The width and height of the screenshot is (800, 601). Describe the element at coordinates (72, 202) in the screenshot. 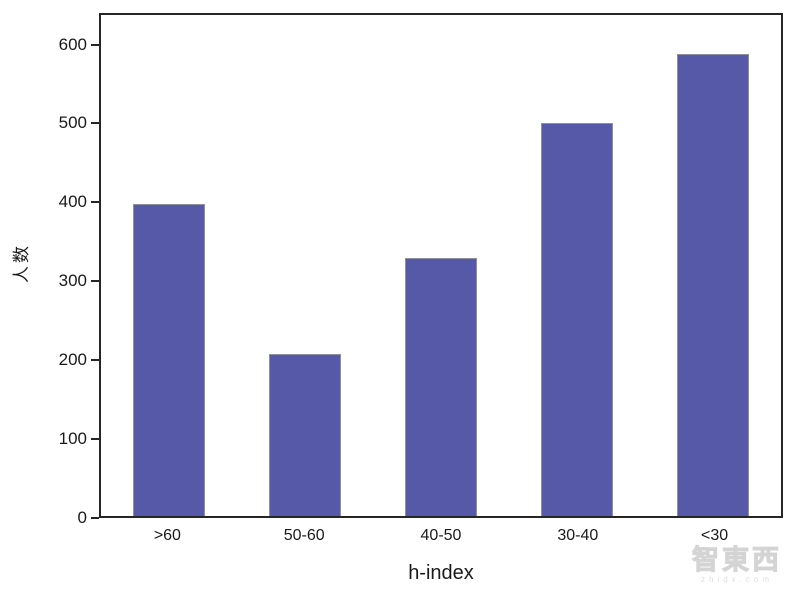

I see `y-tick-label-400: 400` at that location.